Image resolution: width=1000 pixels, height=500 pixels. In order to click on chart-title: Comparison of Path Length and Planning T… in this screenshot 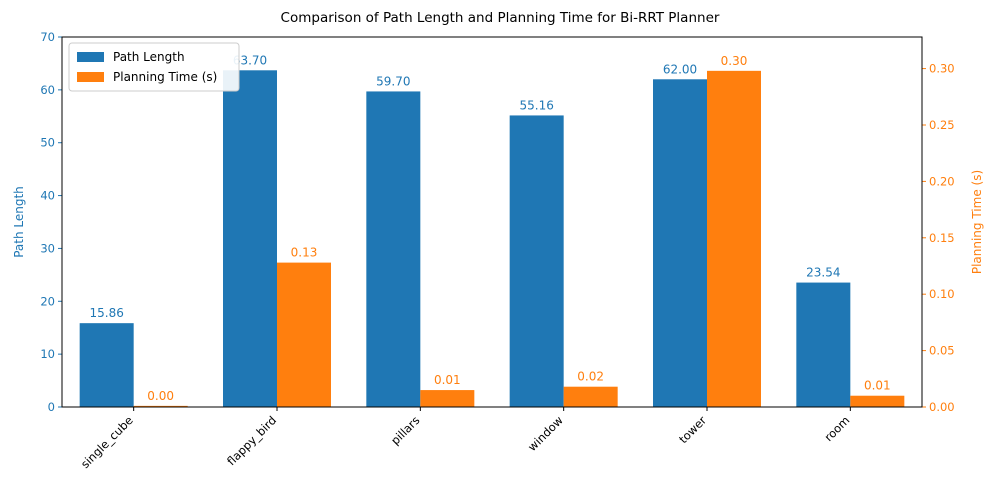, I will do `click(500, 18)`.